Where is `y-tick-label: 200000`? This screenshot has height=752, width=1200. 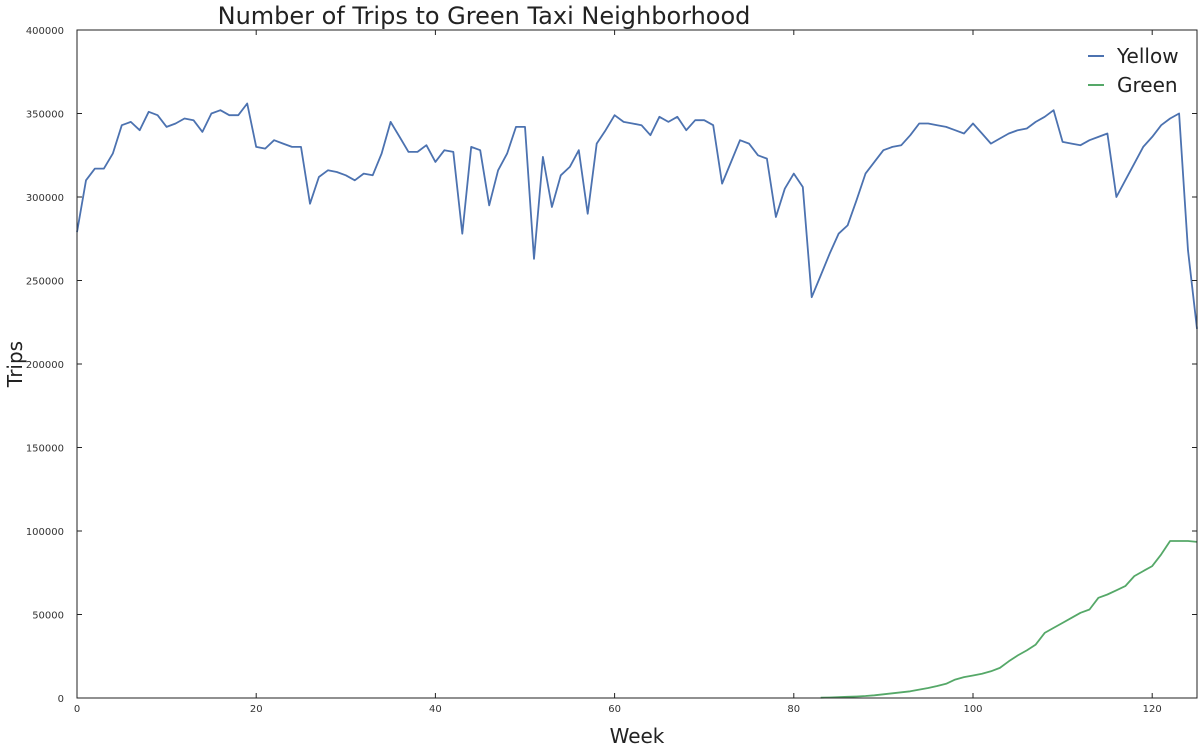 y-tick-label: 200000 is located at coordinates (45, 365).